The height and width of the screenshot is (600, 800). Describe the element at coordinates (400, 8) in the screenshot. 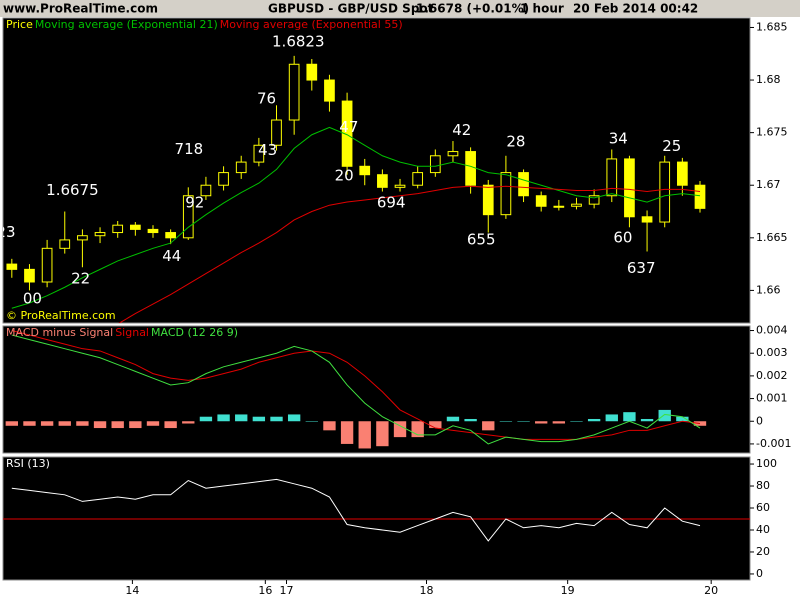

I see `header-bar` at that location.